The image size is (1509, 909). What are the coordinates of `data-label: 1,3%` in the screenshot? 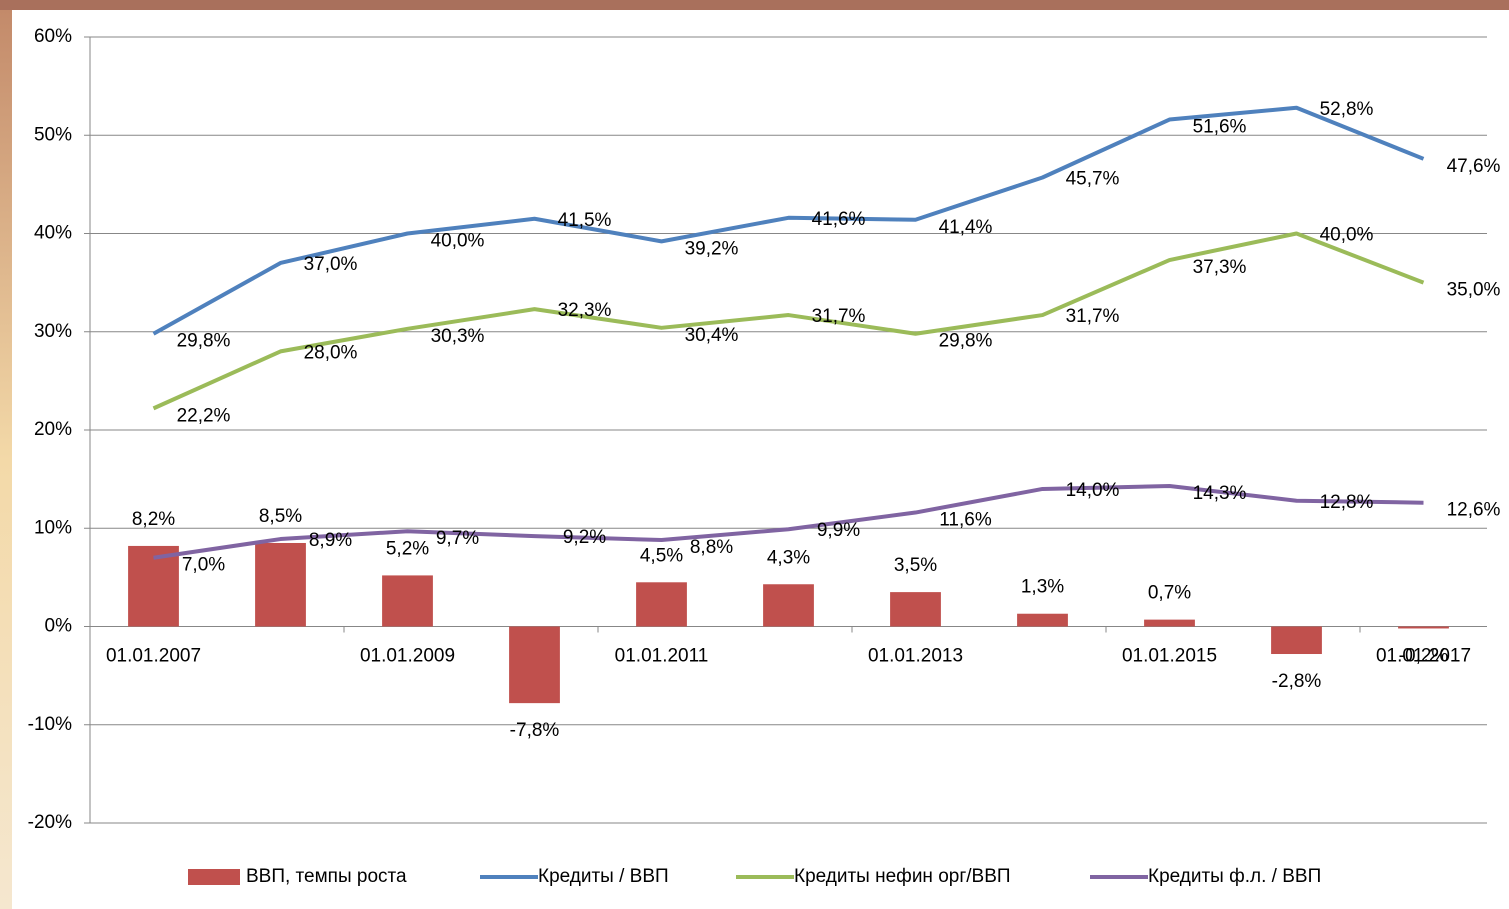 It's located at (1042, 587).